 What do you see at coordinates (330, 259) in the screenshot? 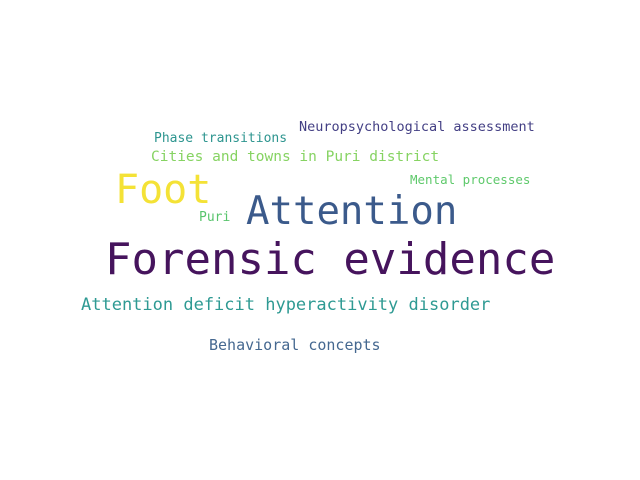
I see `word-forensic-evidence: Forensic evidence` at bounding box center [330, 259].